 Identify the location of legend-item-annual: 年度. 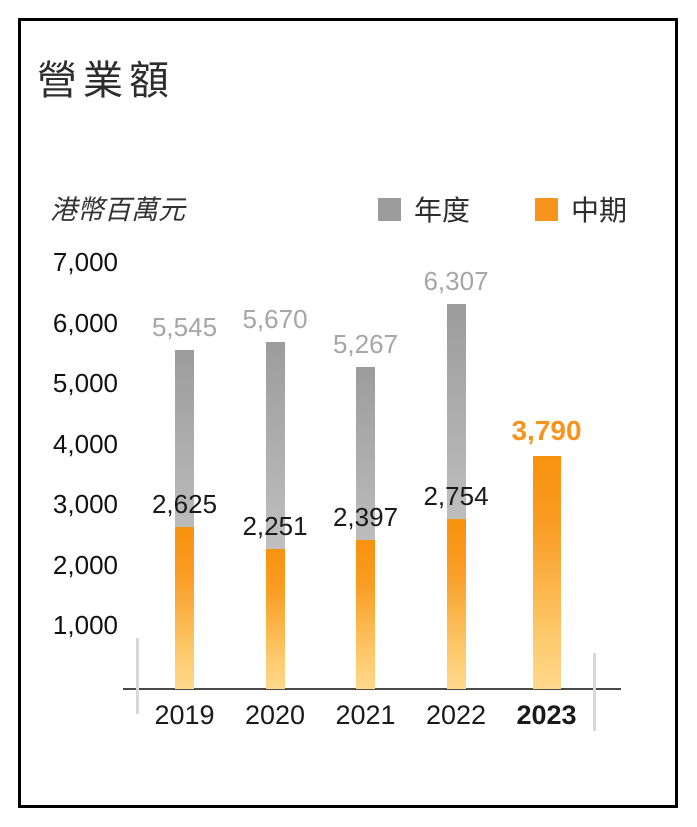
(424, 209).